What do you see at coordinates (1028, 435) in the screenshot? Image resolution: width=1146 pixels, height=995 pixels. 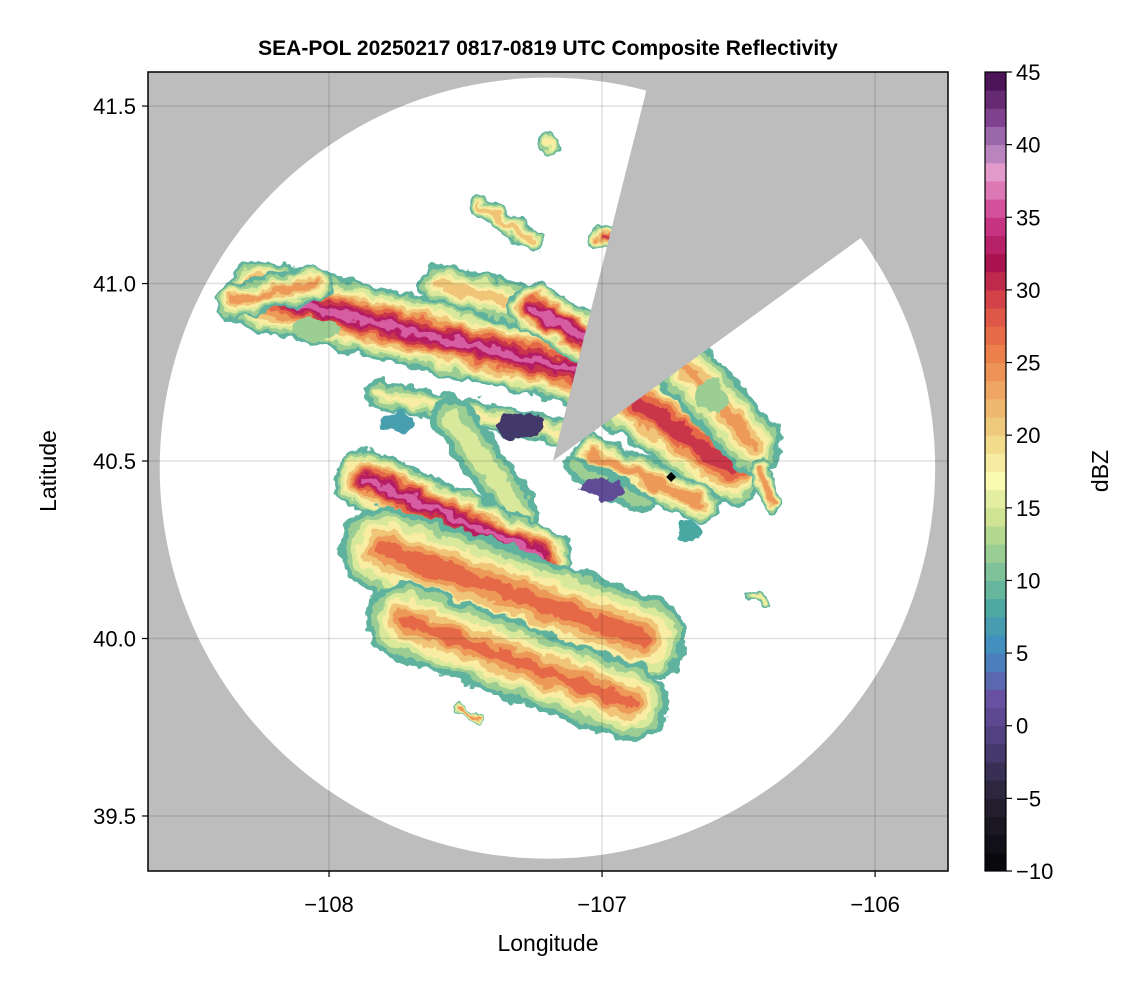 I see `colorbar-tick-label: 20` at bounding box center [1028, 435].